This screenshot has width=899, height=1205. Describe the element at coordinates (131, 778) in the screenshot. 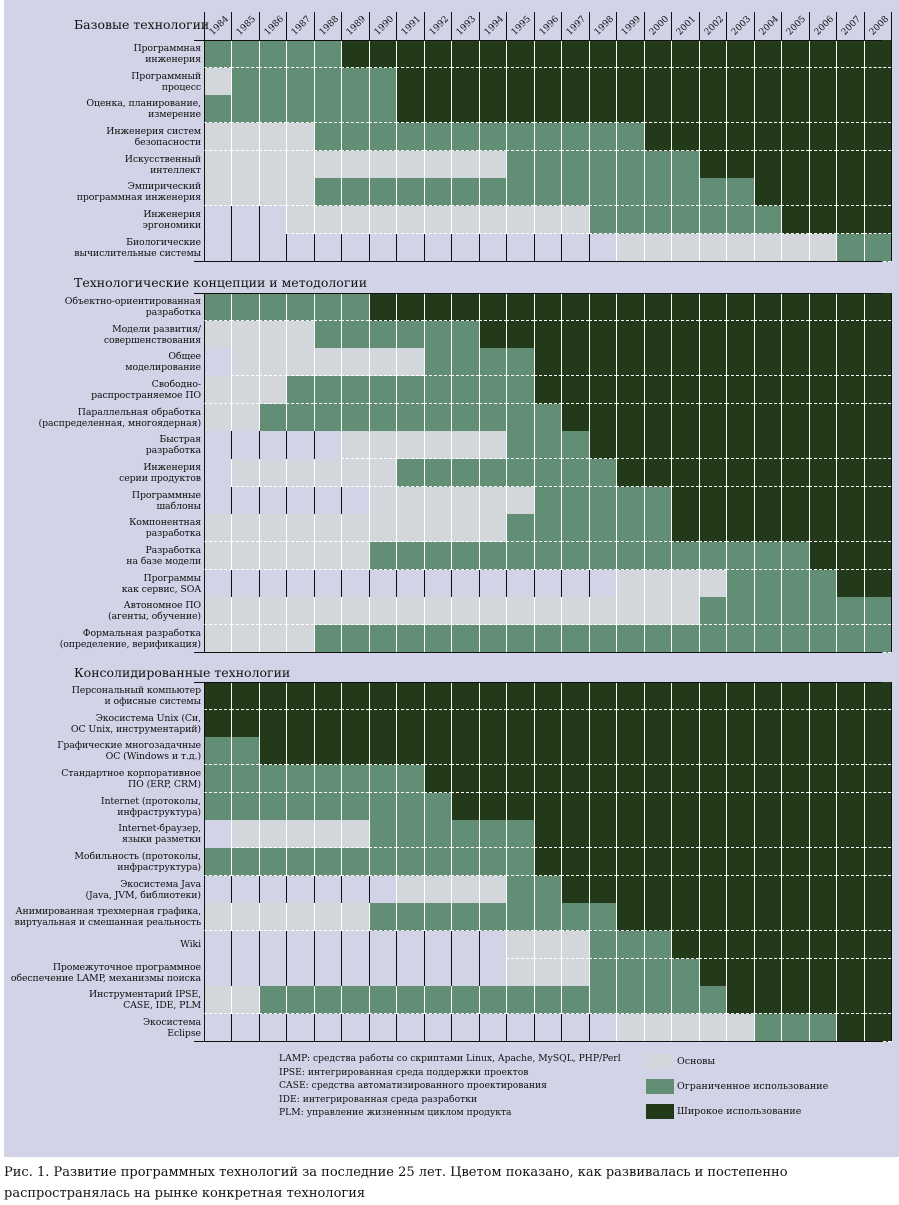

I see `row-label: Стандартное корпоративное ПО (ERP, CRM)` at that location.